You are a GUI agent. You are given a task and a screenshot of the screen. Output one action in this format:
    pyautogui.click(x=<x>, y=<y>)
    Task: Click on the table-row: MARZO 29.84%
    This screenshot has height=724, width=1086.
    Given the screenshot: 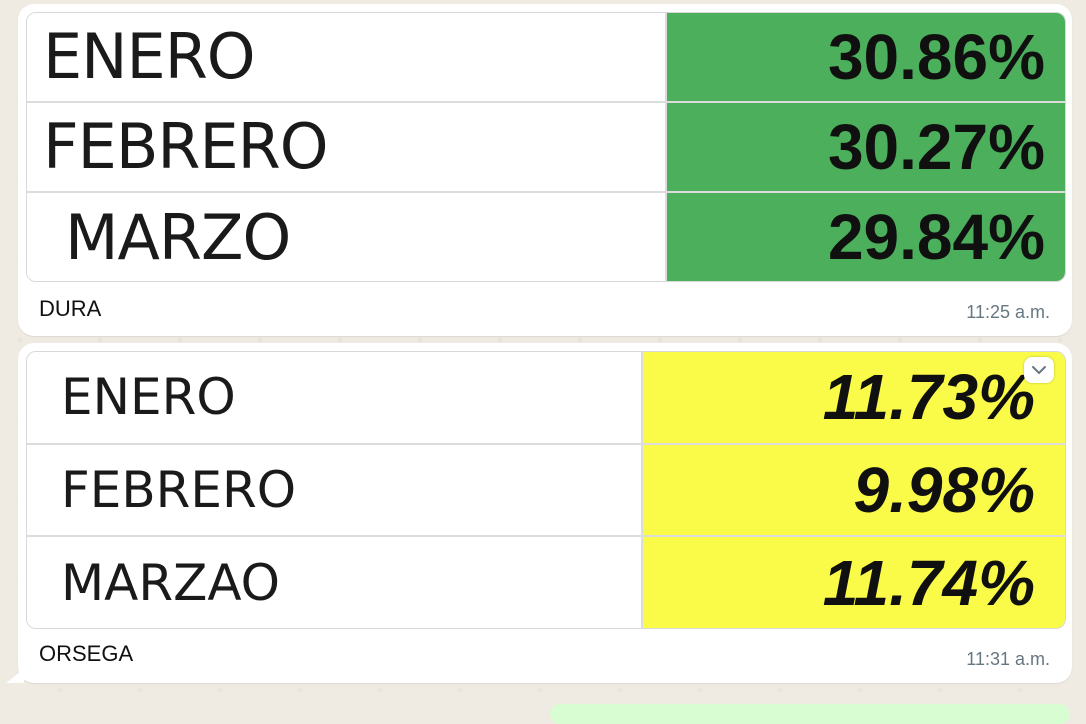 What is the action you would take?
    pyautogui.click(x=546, y=236)
    